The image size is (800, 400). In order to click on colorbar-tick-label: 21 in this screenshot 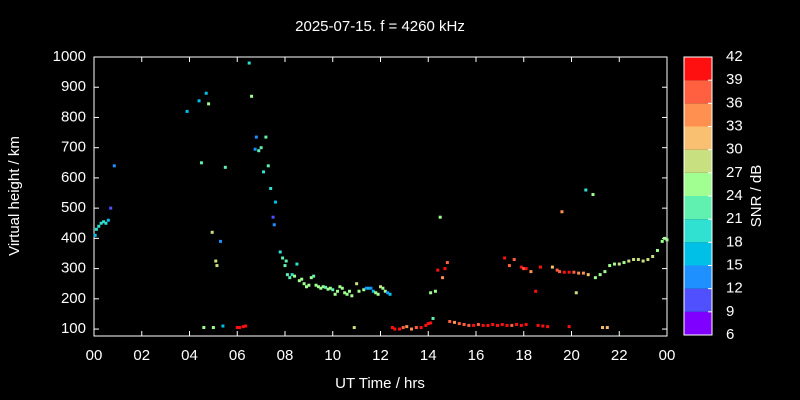, I will do `click(734, 218)`.